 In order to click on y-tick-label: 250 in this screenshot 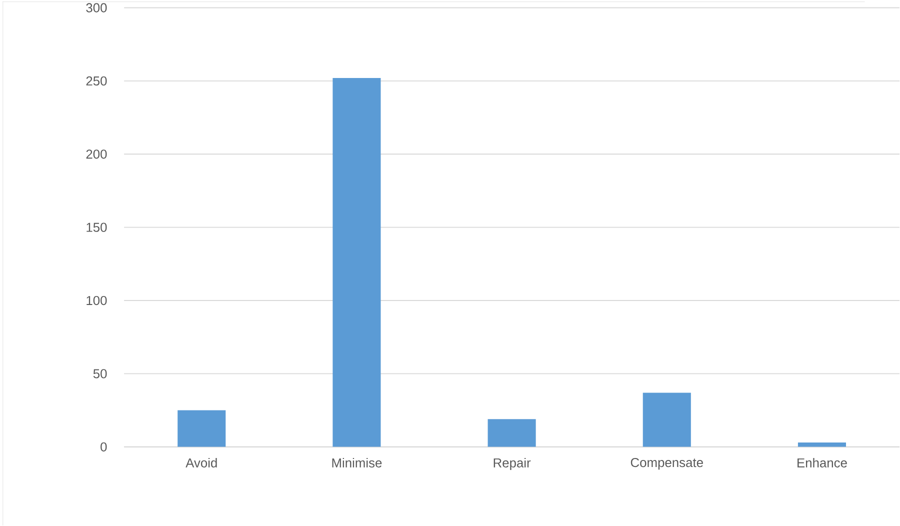, I will do `click(96, 81)`.